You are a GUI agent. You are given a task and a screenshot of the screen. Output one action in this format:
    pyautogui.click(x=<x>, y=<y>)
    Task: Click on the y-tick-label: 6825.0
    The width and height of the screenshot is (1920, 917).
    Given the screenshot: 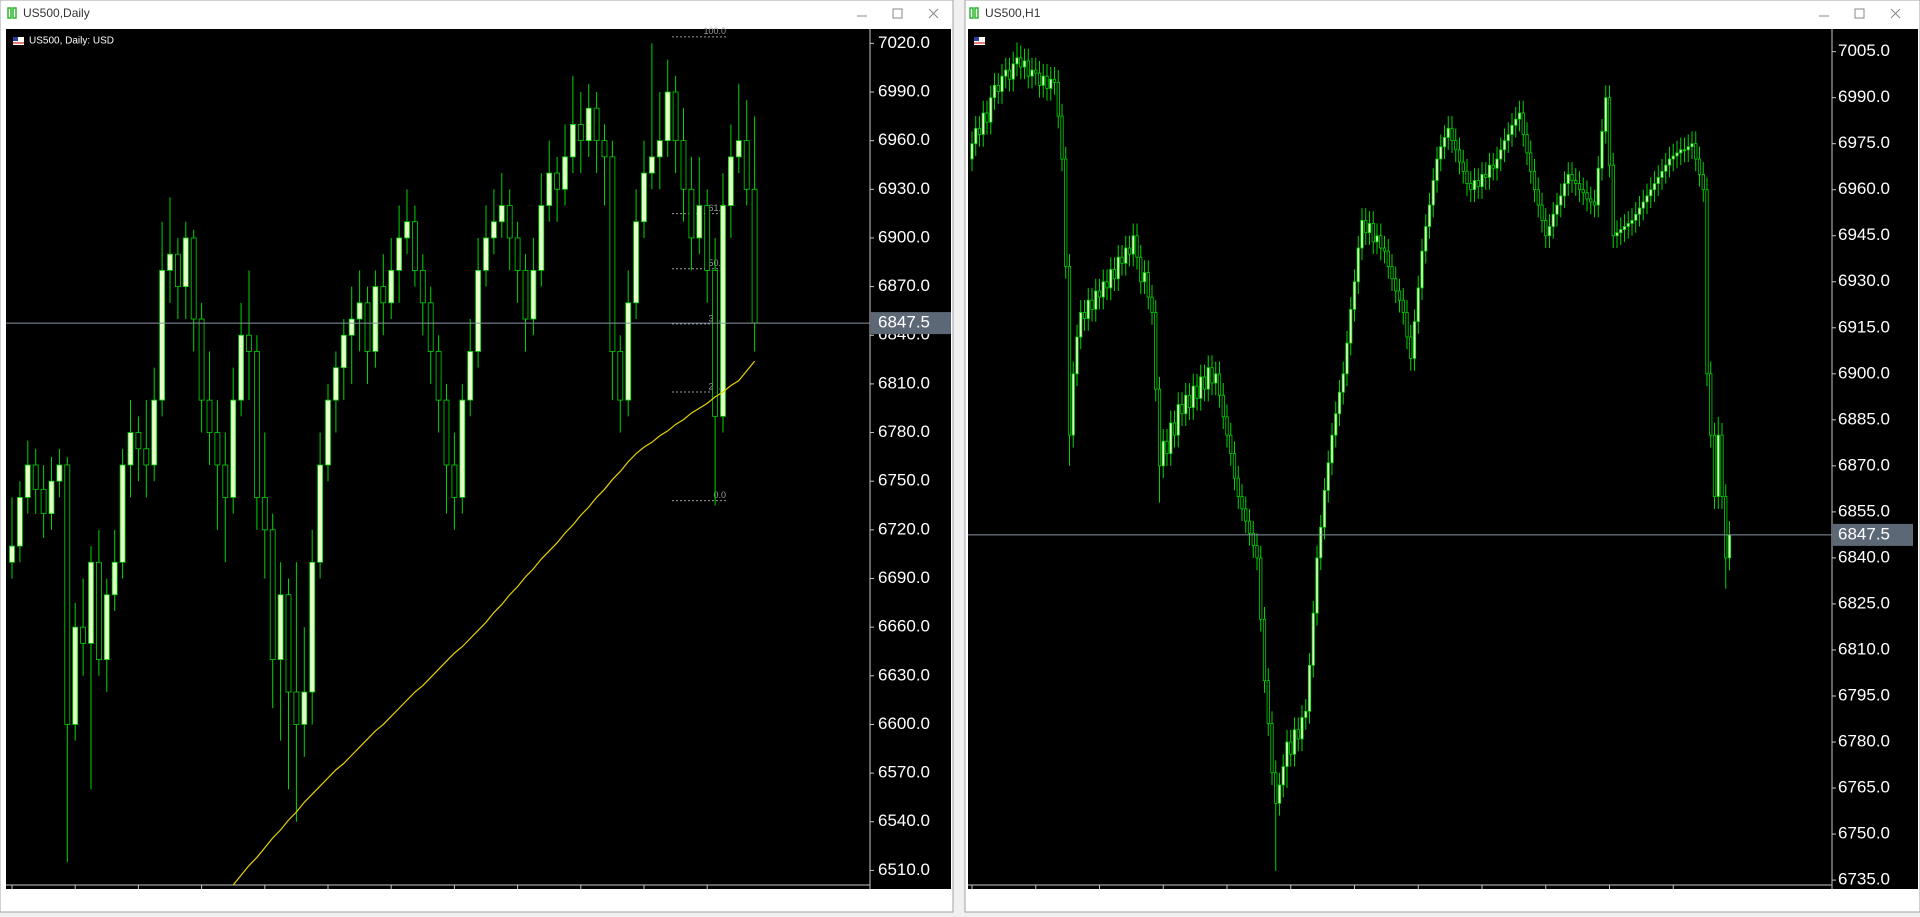 What is the action you would take?
    pyautogui.click(x=1864, y=602)
    